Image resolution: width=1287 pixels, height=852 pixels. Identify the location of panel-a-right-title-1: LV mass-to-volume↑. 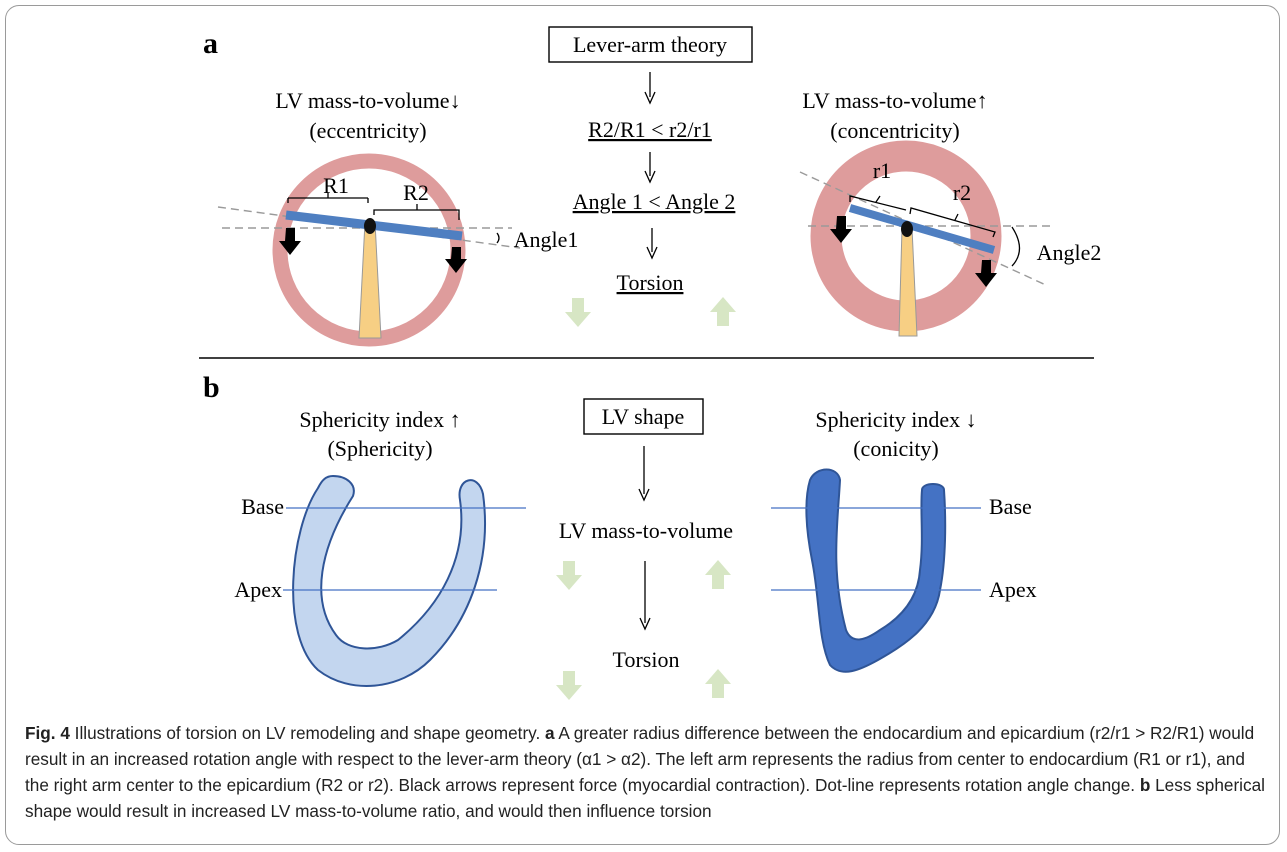
(894, 100).